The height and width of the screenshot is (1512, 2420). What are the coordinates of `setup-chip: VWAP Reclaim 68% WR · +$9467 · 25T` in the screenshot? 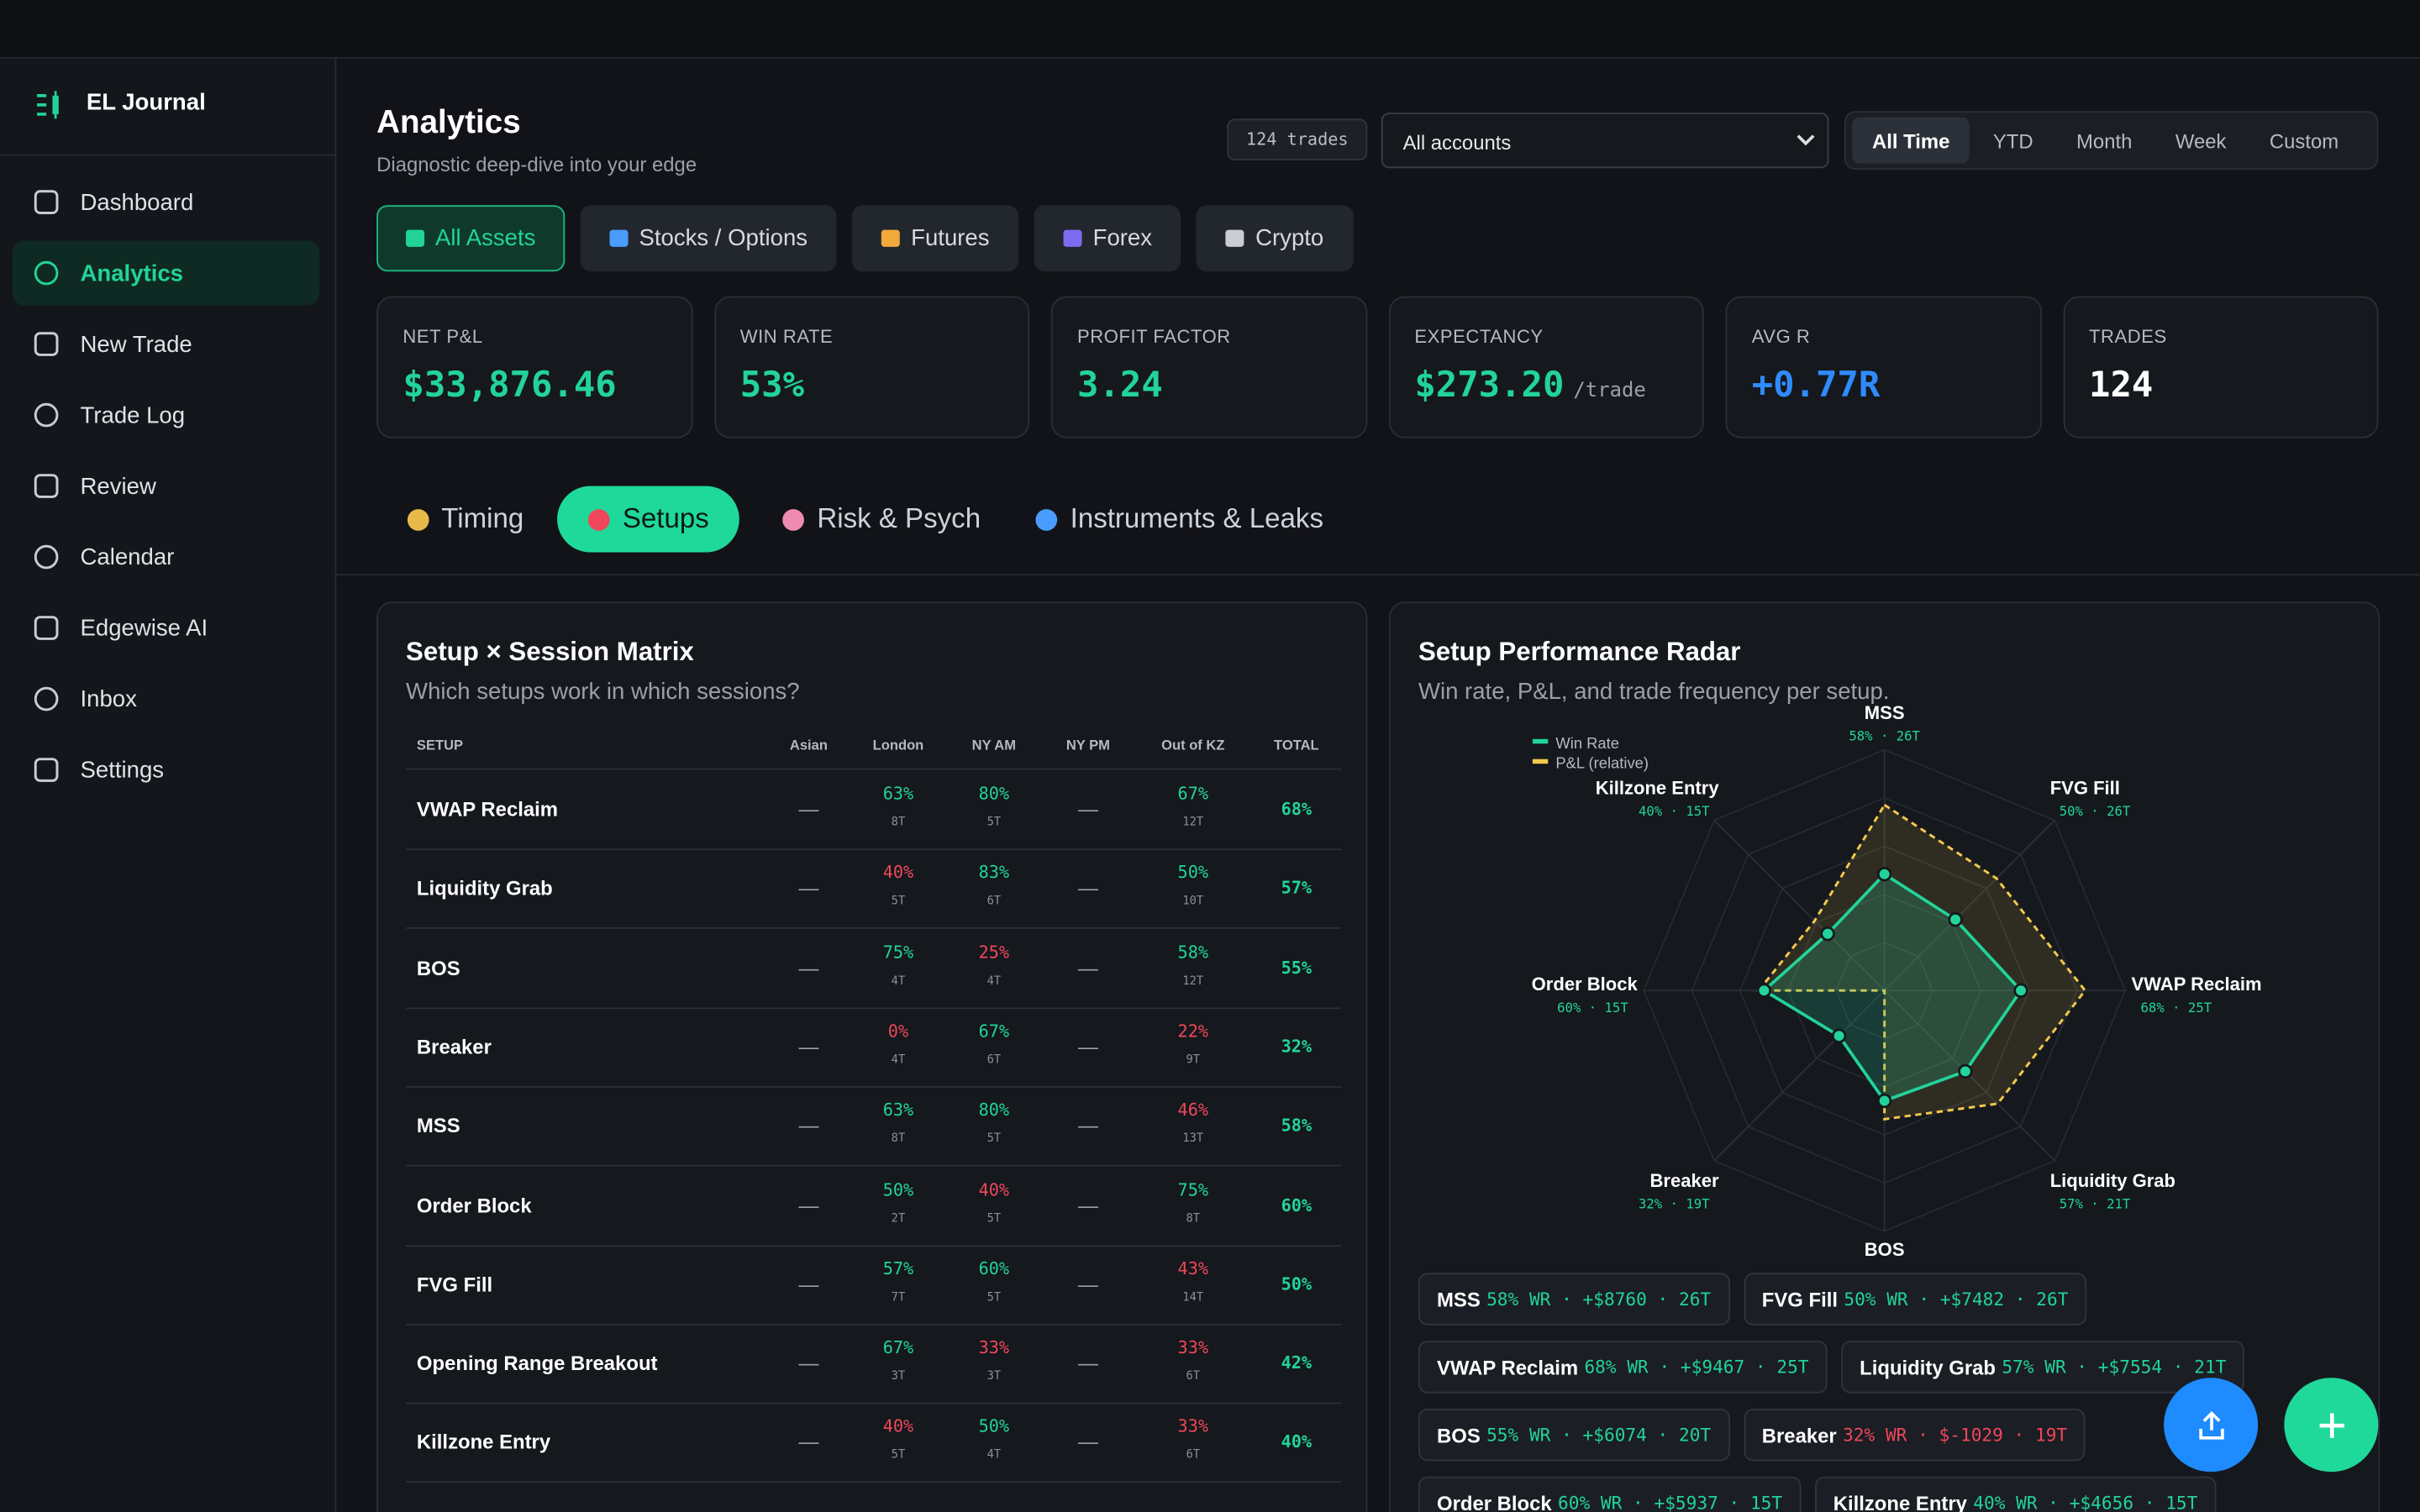 It's located at (1623, 1367).